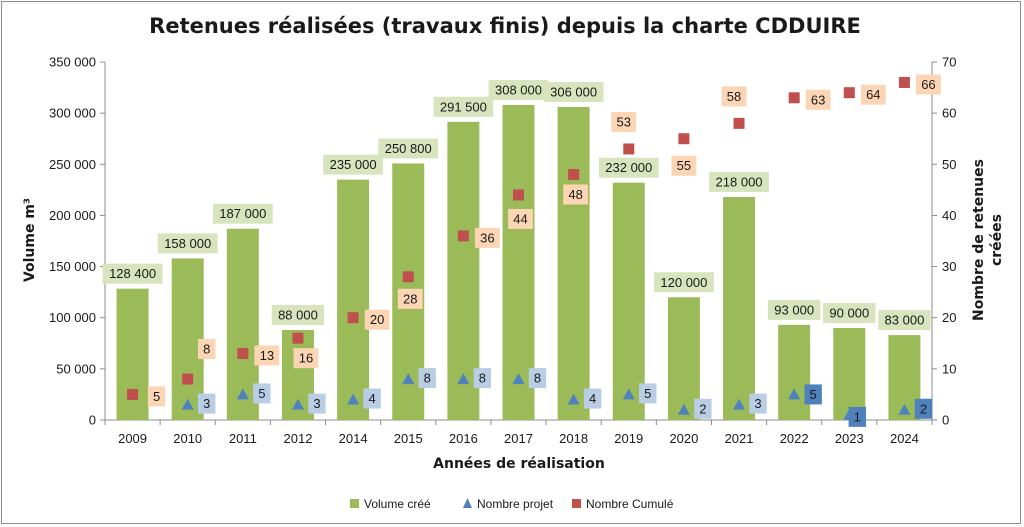 This screenshot has width=1024, height=527. I want to click on cumul-data-label-group: 8, so click(207, 349).